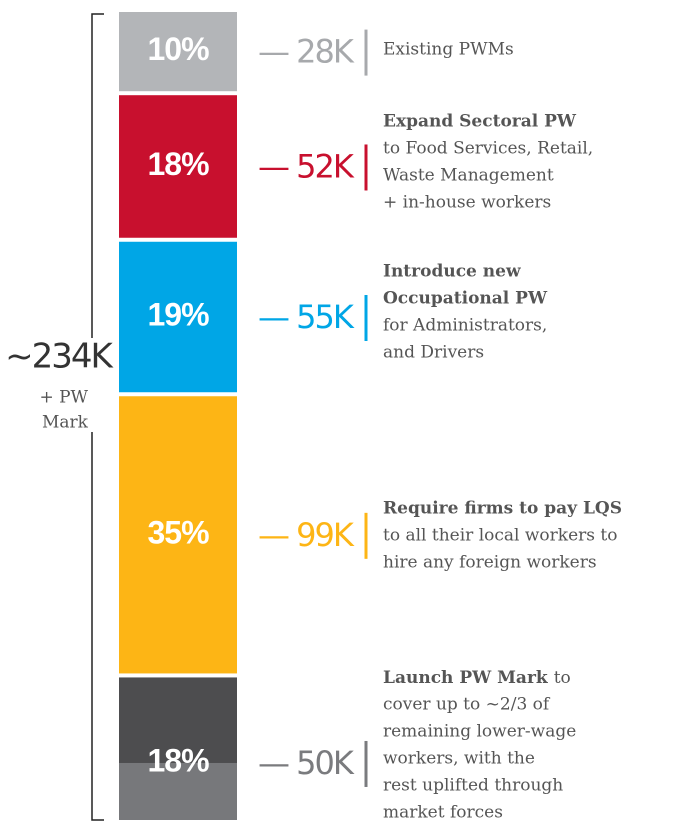 Image resolution: width=677 pixels, height=837 pixels. What do you see at coordinates (325, 52) in the screenshot?
I see `count-text: 28K` at bounding box center [325, 52].